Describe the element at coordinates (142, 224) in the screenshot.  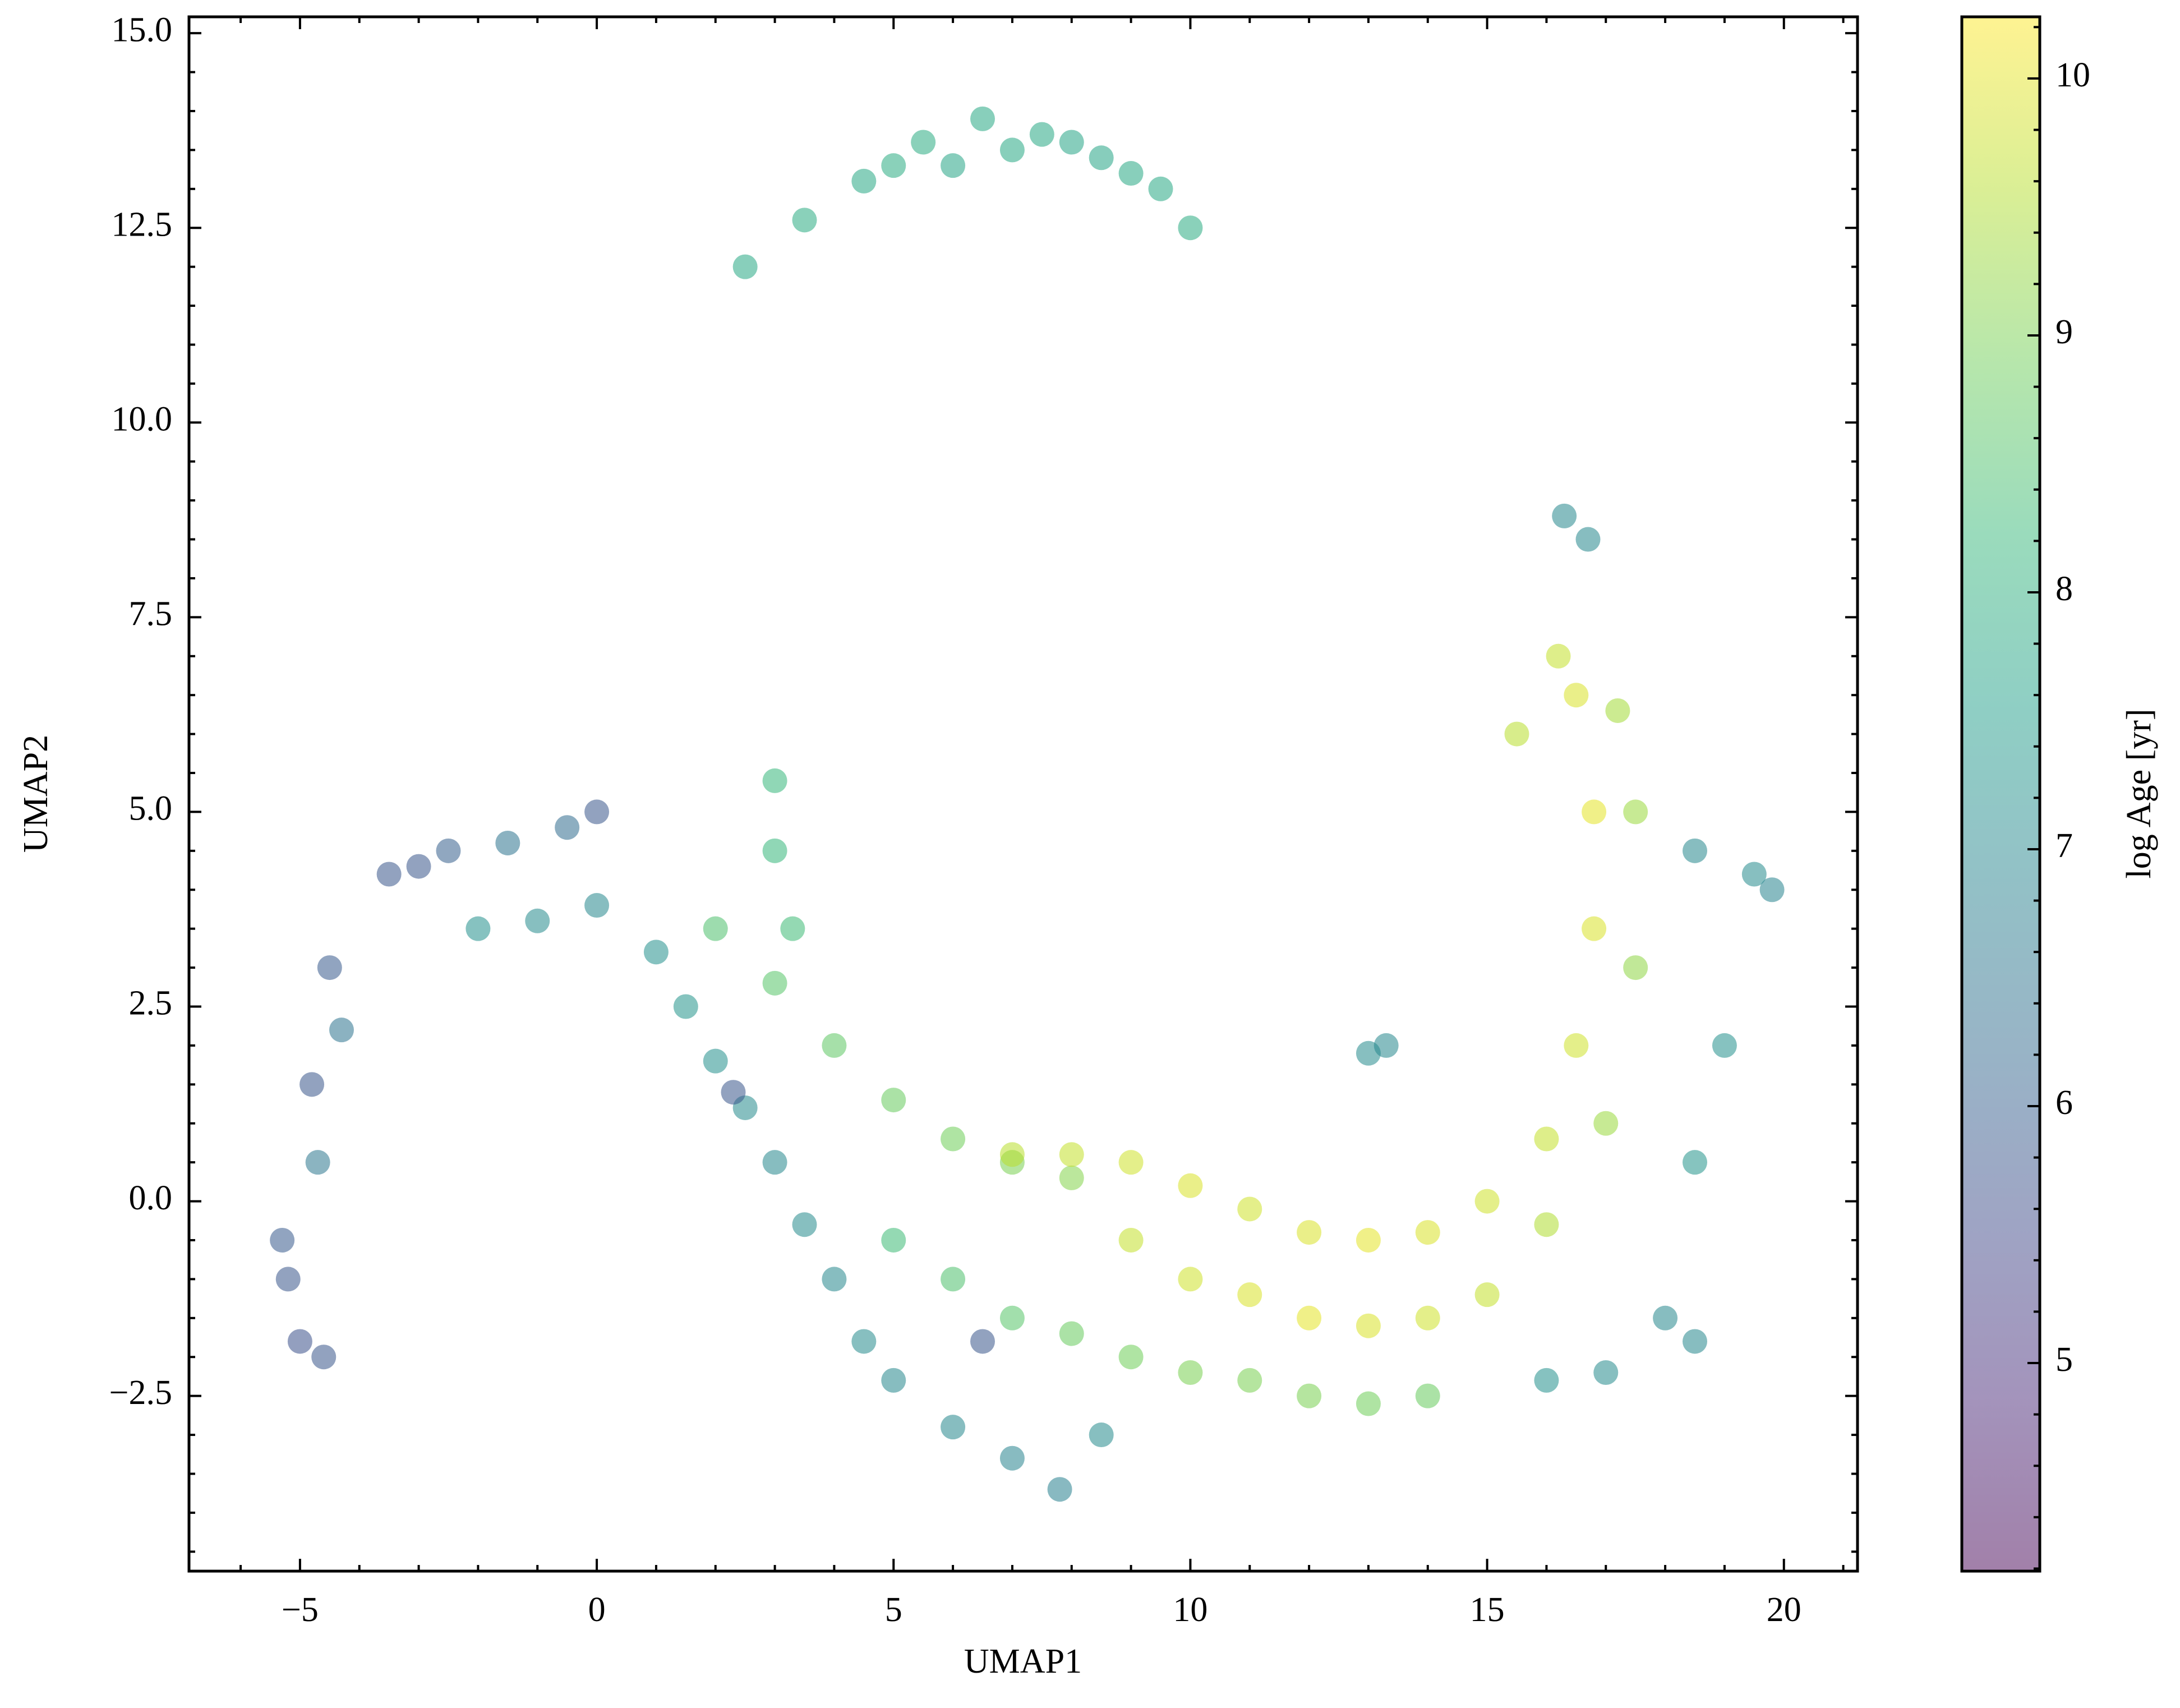
I see `y-tick-label: 12.5` at that location.